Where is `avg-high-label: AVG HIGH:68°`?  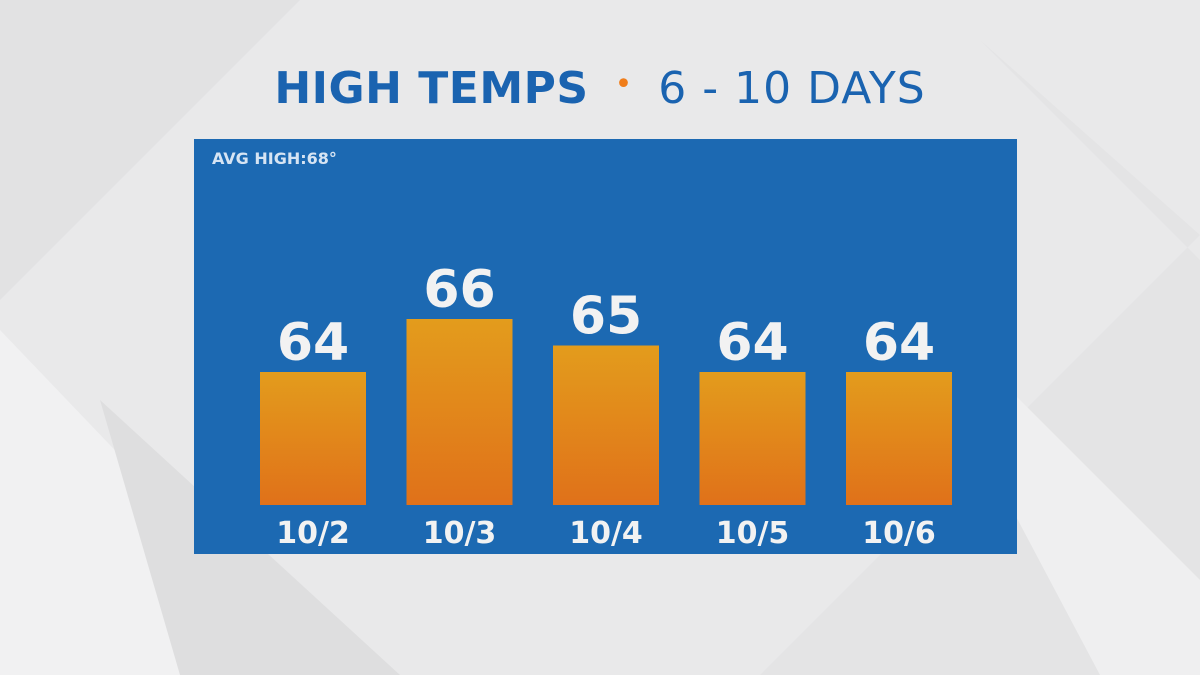 avg-high-label: AVG HIGH:68° is located at coordinates (274, 158).